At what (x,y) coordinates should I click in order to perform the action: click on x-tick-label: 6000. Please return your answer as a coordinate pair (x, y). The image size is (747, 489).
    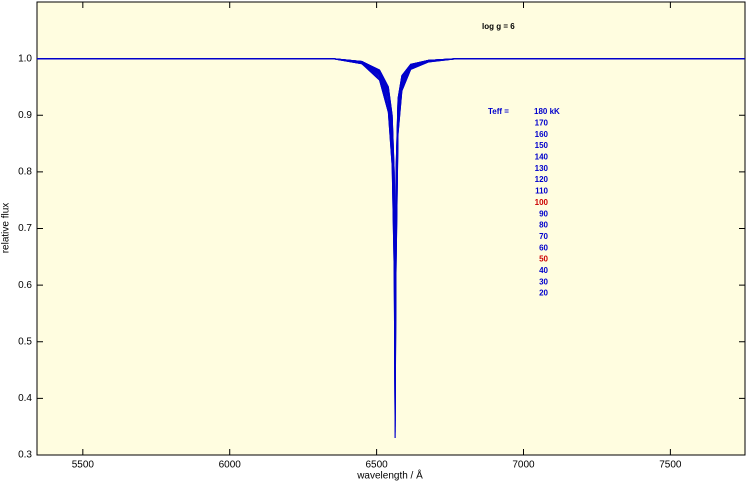
    Looking at the image, I should click on (230, 465).